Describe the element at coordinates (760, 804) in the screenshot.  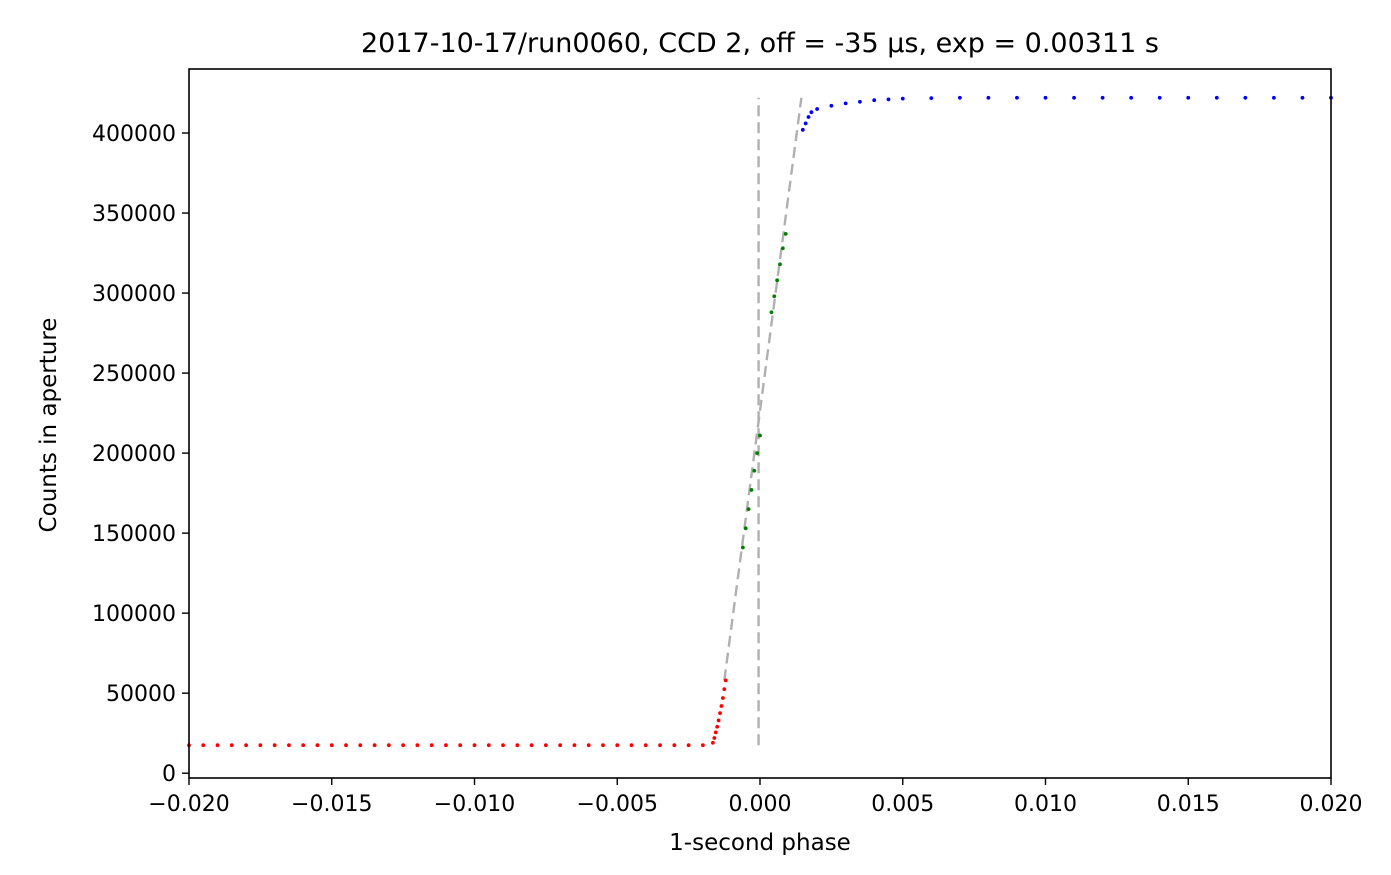
I see `x-tick-label: 0.000` at that location.